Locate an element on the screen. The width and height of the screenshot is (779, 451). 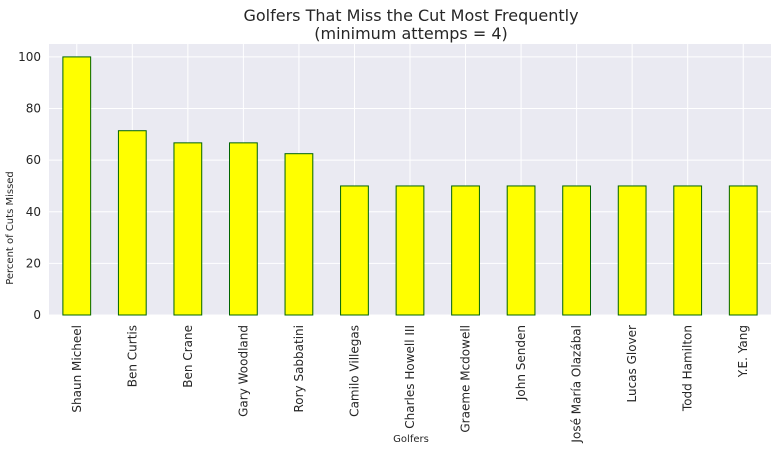
y-tick-label: 40 is located at coordinates (33, 212).